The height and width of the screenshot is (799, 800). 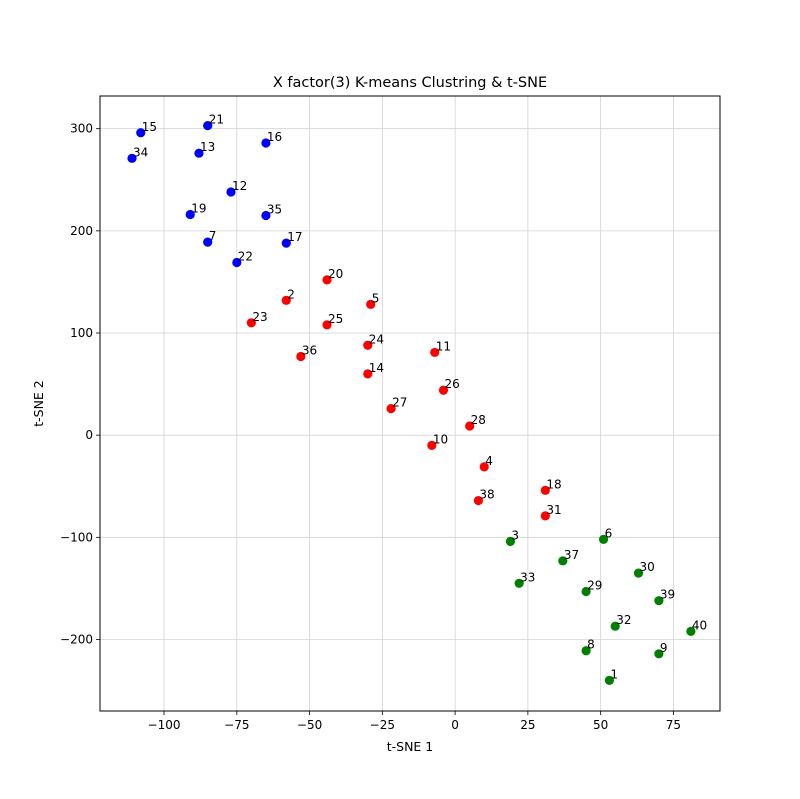 What do you see at coordinates (236, 725) in the screenshot?
I see `x-tick-label: −75` at bounding box center [236, 725].